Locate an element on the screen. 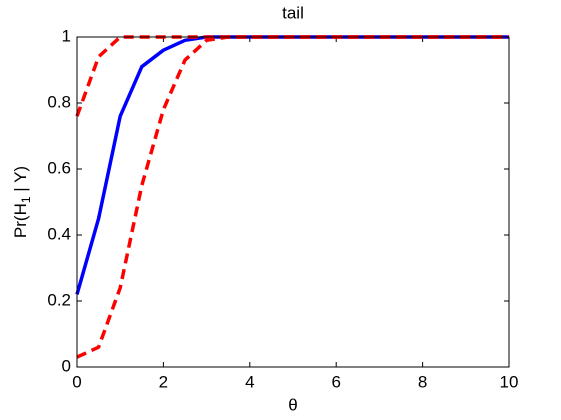 This screenshot has width=561, height=420. y-tick-label: 0.8 is located at coordinates (59, 101).